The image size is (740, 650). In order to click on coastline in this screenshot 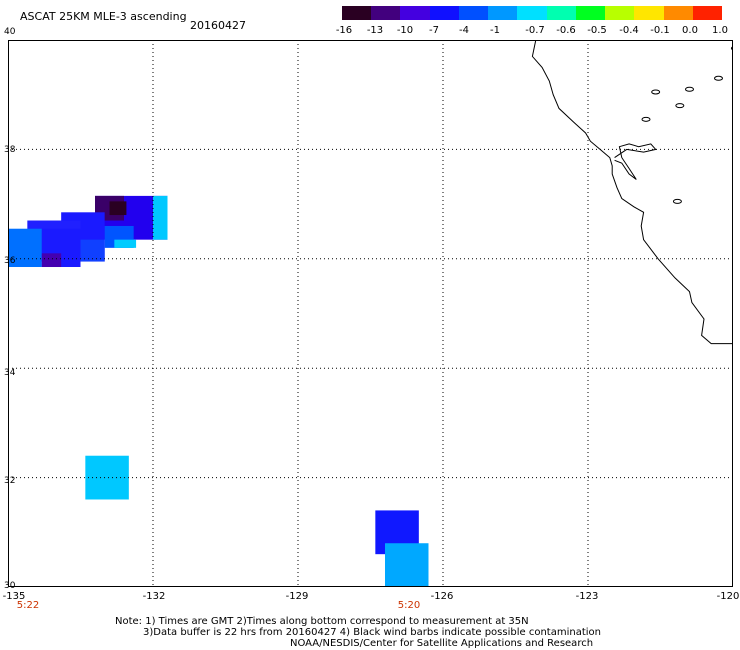, I will do `click(632, 192)`.